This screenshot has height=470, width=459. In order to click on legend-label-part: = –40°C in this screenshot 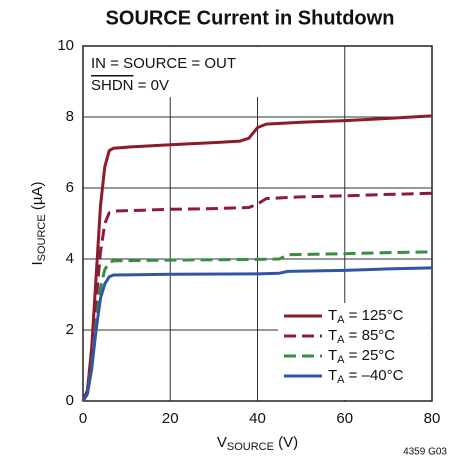, I will do `click(374, 375)`.